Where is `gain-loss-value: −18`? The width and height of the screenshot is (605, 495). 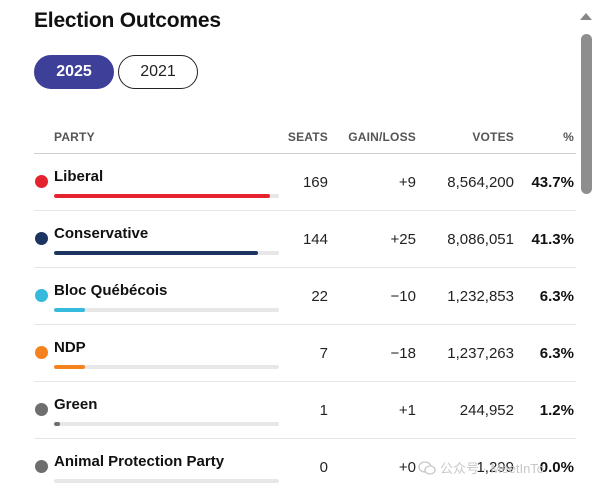
gain-loss-value: −18 is located at coordinates (403, 353).